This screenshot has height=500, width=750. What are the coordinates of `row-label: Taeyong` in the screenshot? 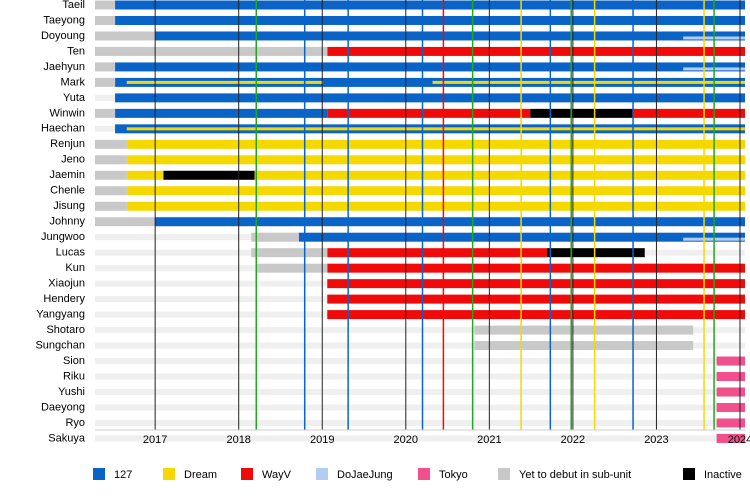 It's located at (64, 20).